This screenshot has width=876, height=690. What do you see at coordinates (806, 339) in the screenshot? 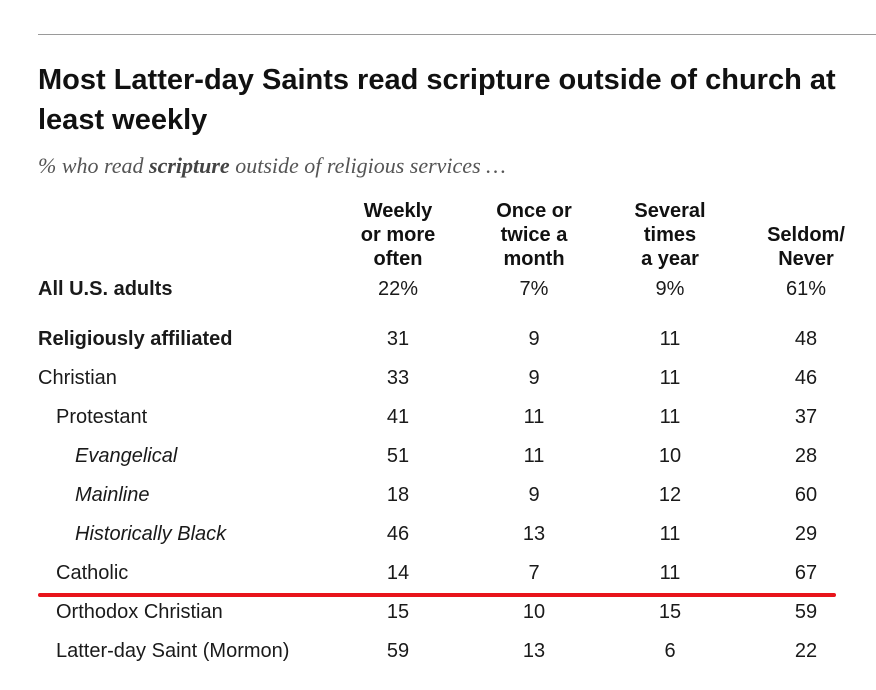
I see `table-cell: 48` at bounding box center [806, 339].